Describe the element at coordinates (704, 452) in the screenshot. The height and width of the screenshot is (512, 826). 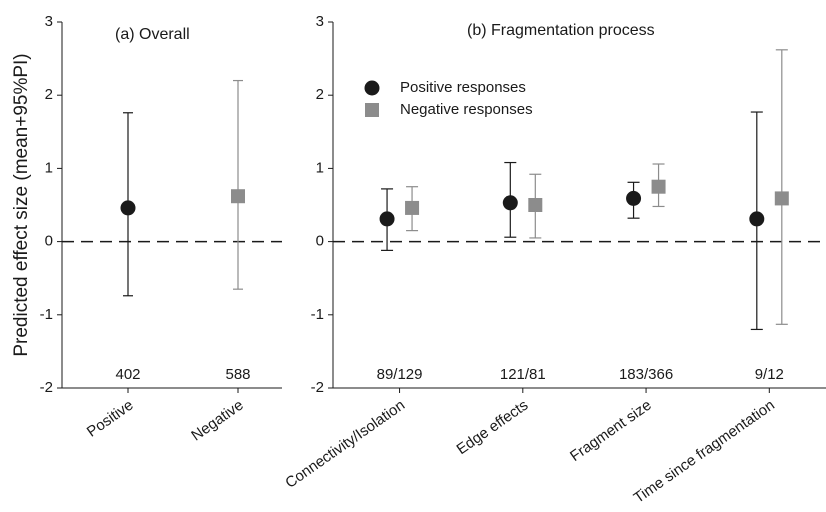
I see `x-tick-label: Time since fragmentation` at that location.